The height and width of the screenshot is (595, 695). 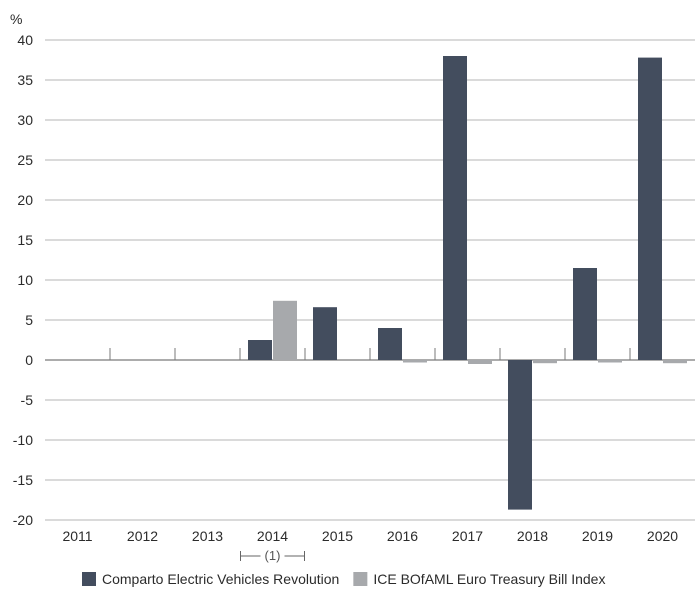 What do you see at coordinates (272, 536) in the screenshot?
I see `x-tick-label: 2014` at bounding box center [272, 536].